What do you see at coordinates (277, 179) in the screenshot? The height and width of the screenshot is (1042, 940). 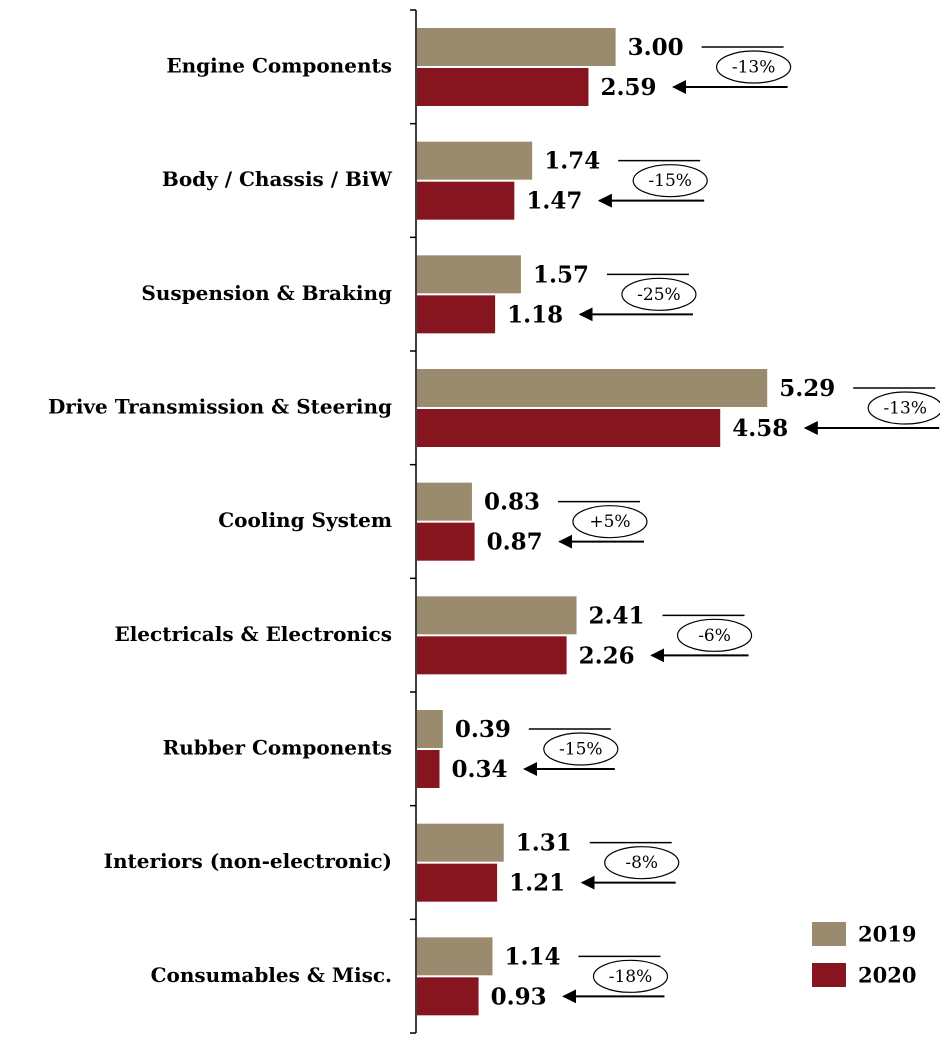 I see `category-label: Body / Chassis / BiW` at bounding box center [277, 179].